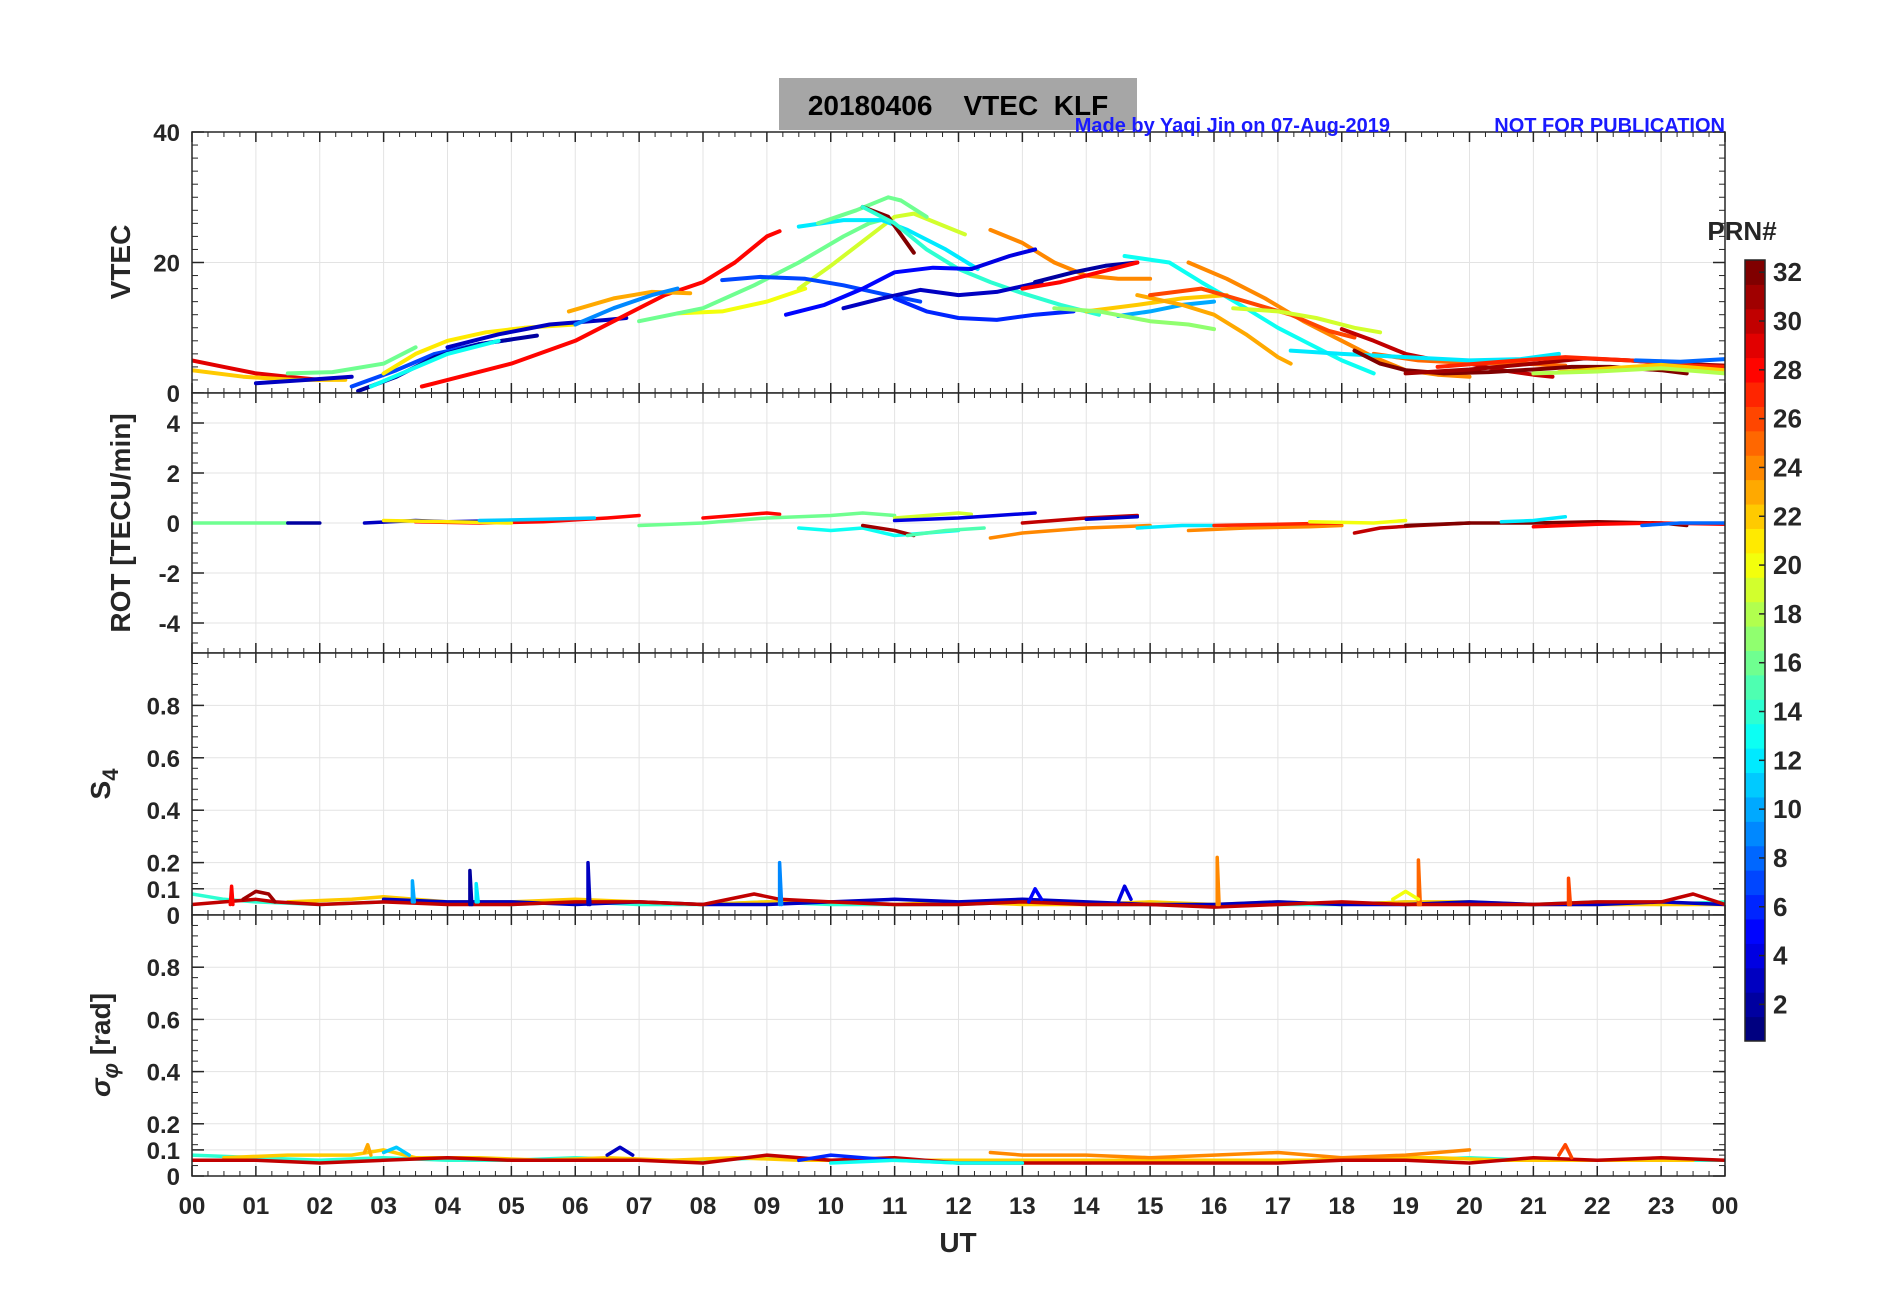  What do you see at coordinates (166, 264) in the screenshot?
I see `vtec-y-tick-label: 20` at bounding box center [166, 264].